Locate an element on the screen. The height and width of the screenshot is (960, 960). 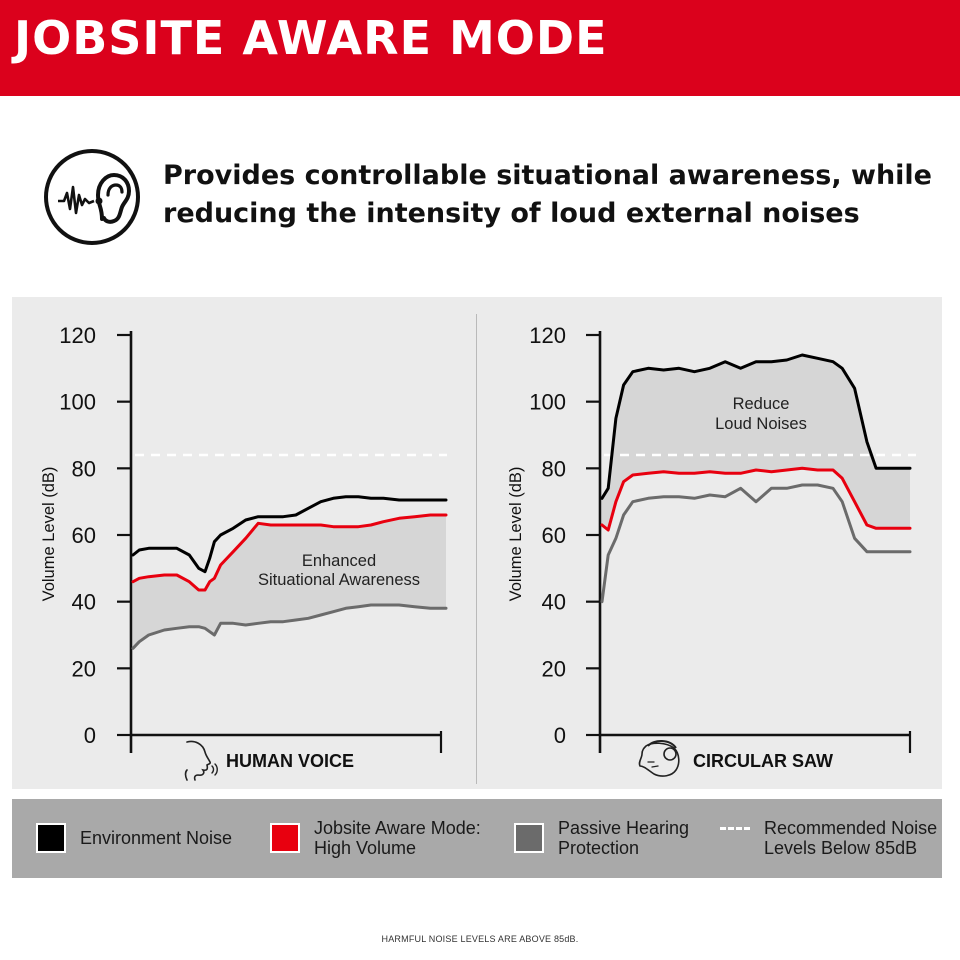
legend-bar is located at coordinates (477, 838).